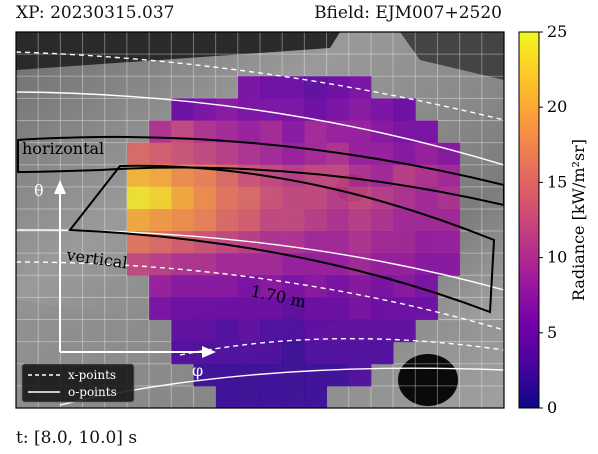 This screenshot has height=454, width=598. Describe the element at coordinates (92, 375) in the screenshot. I see `legend-x-points-label: x-points` at that location.